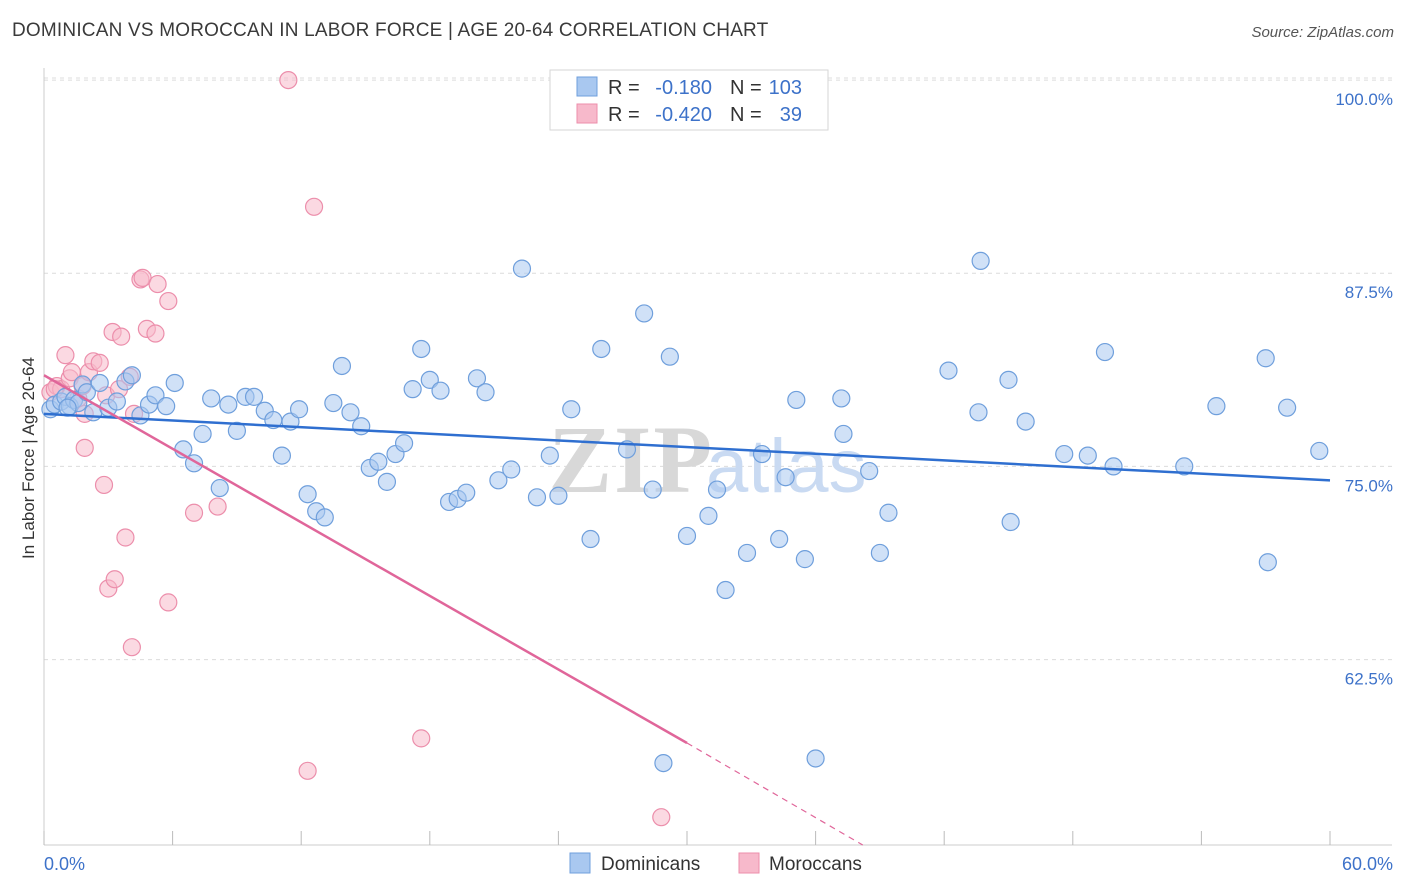  I want to click on y-tick-label-3: 100.0%, so click(1364, 99).